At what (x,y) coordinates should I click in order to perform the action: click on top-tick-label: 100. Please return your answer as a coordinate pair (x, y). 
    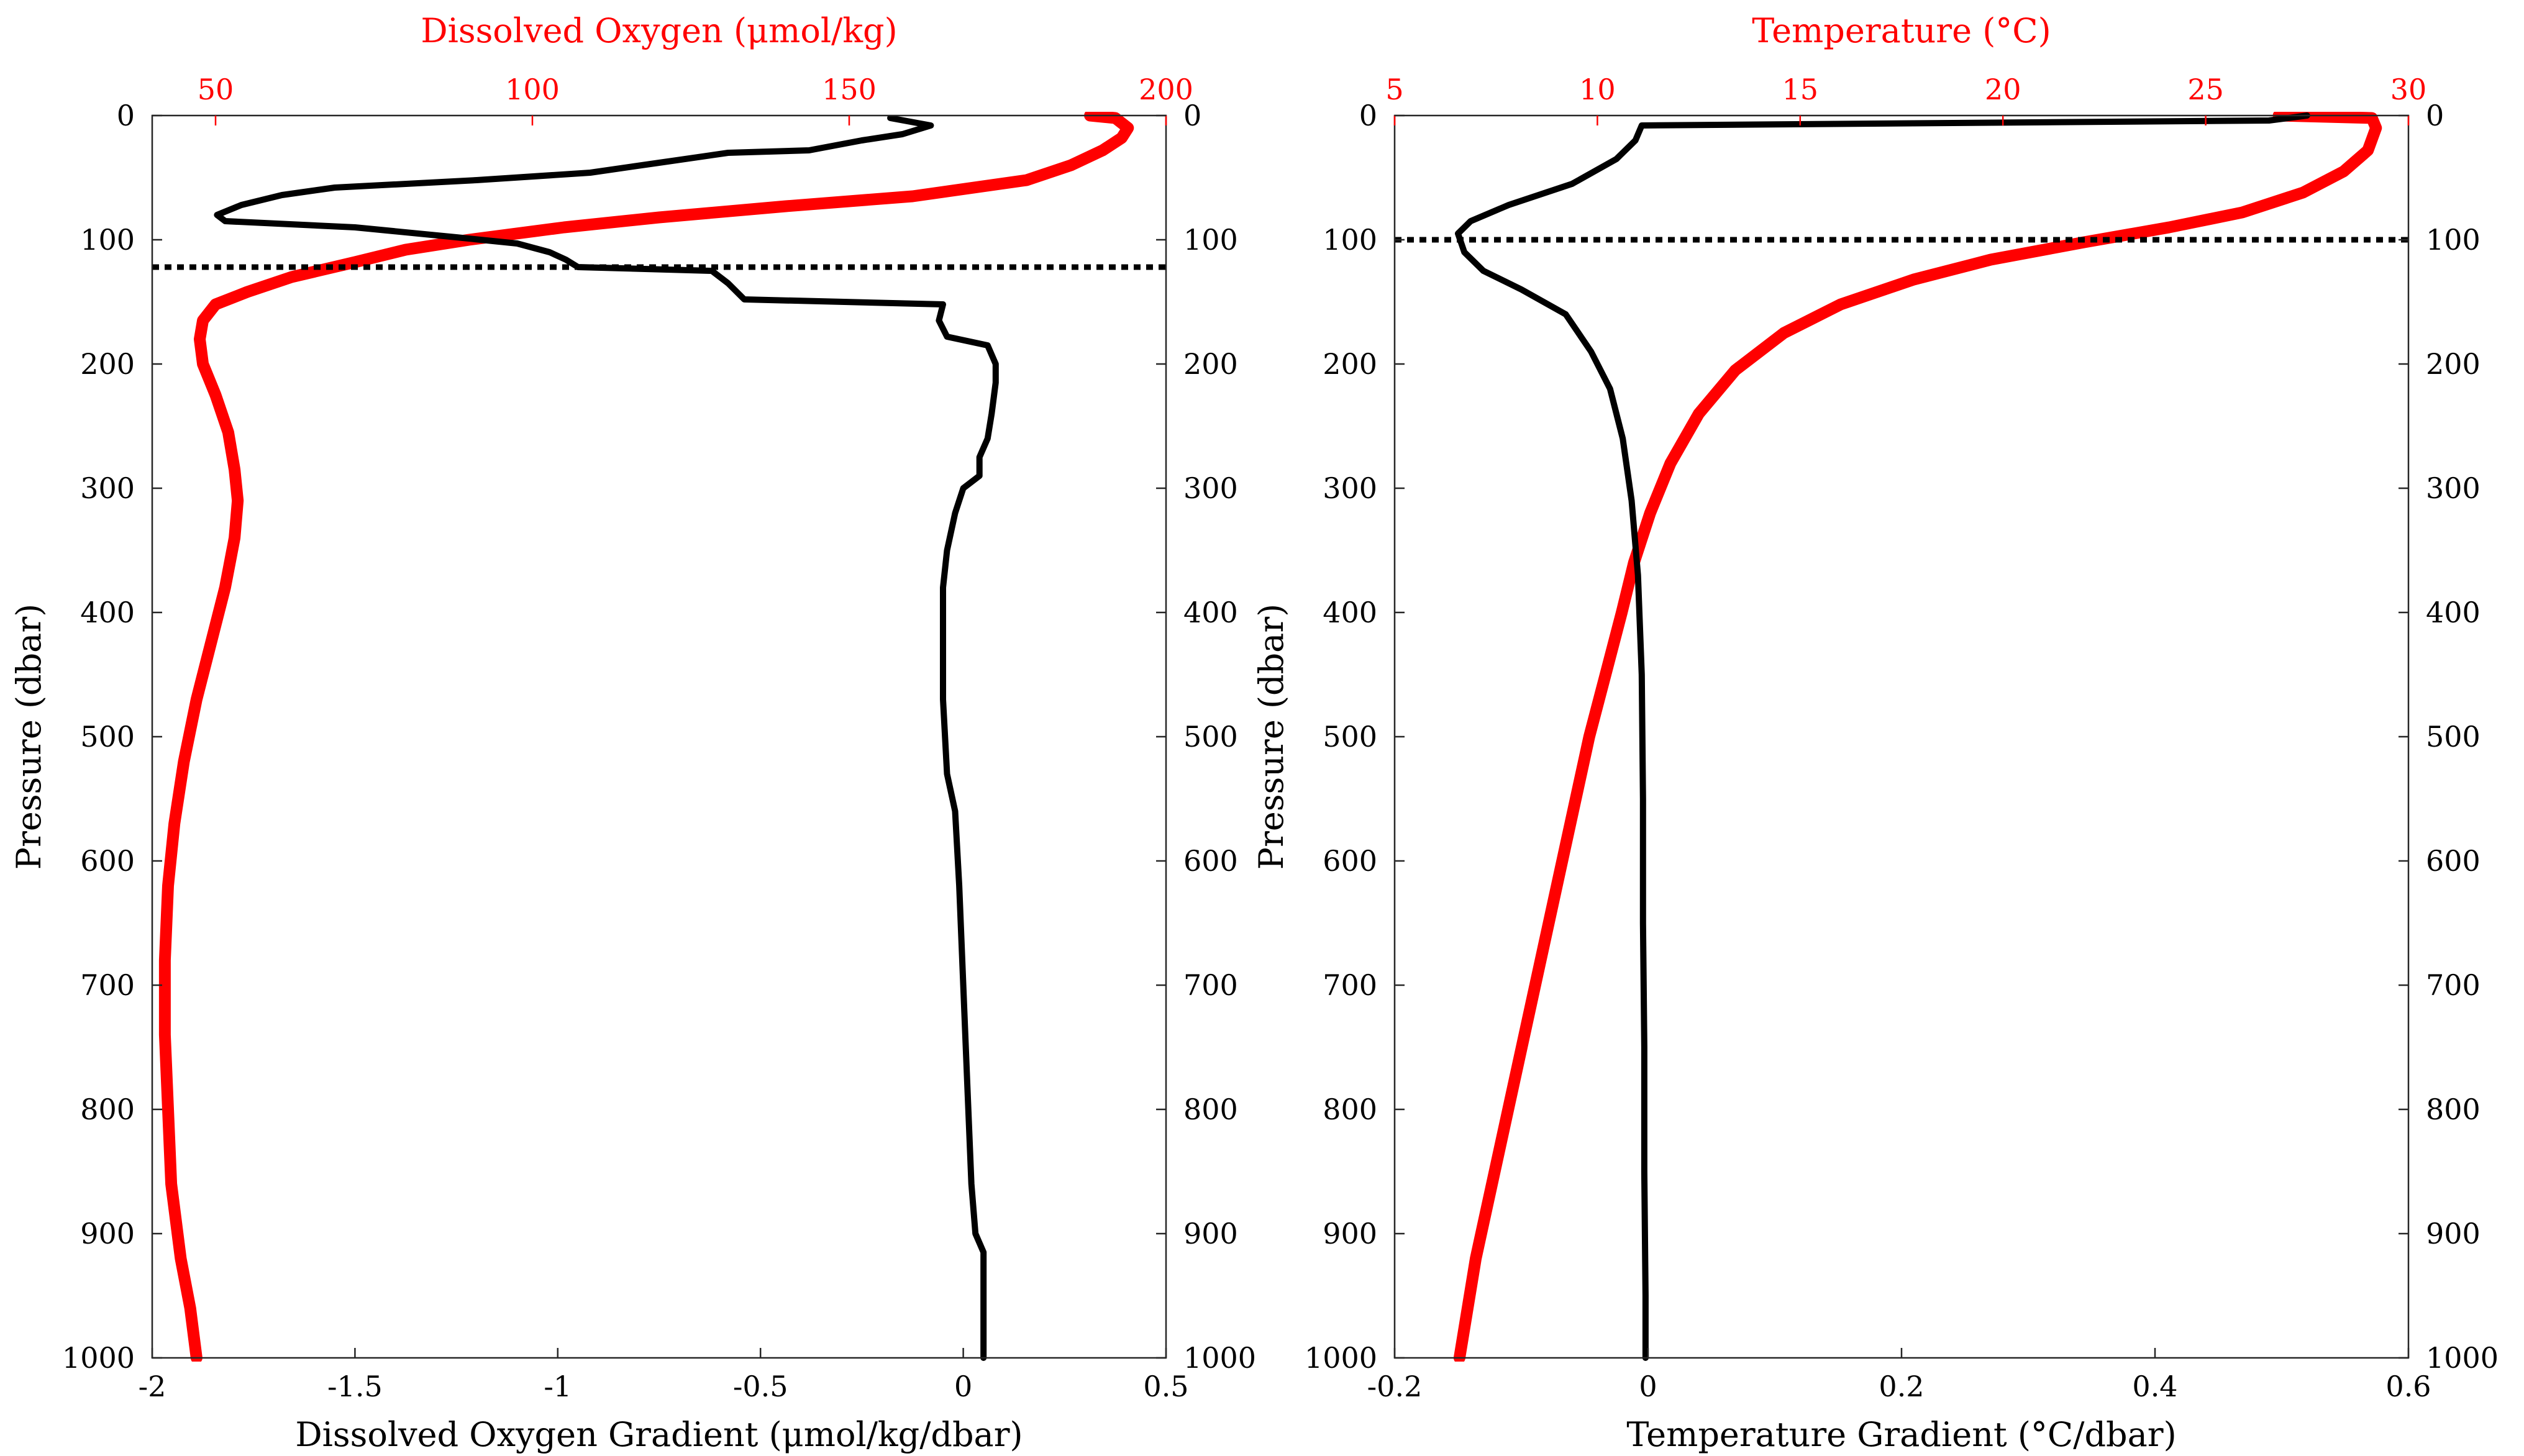
    Looking at the image, I should click on (532, 90).